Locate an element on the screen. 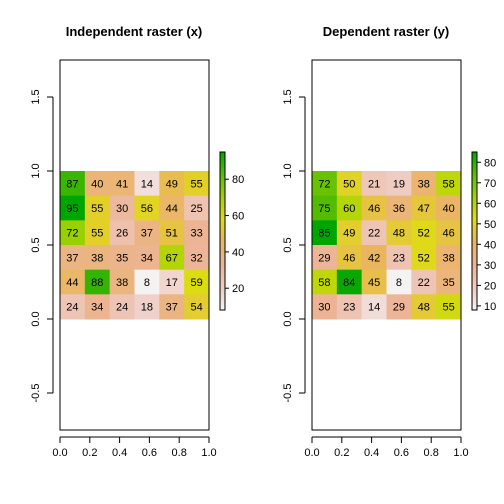  cell-value-label: 60 is located at coordinates (349, 209).